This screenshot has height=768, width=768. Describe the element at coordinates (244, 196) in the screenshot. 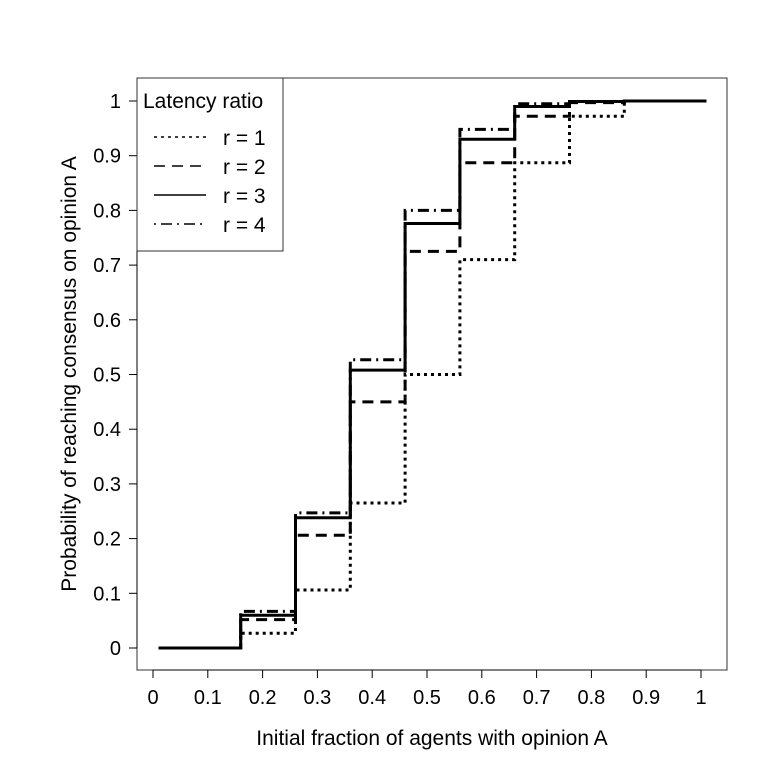

I see `legend-label: r = 3` at that location.